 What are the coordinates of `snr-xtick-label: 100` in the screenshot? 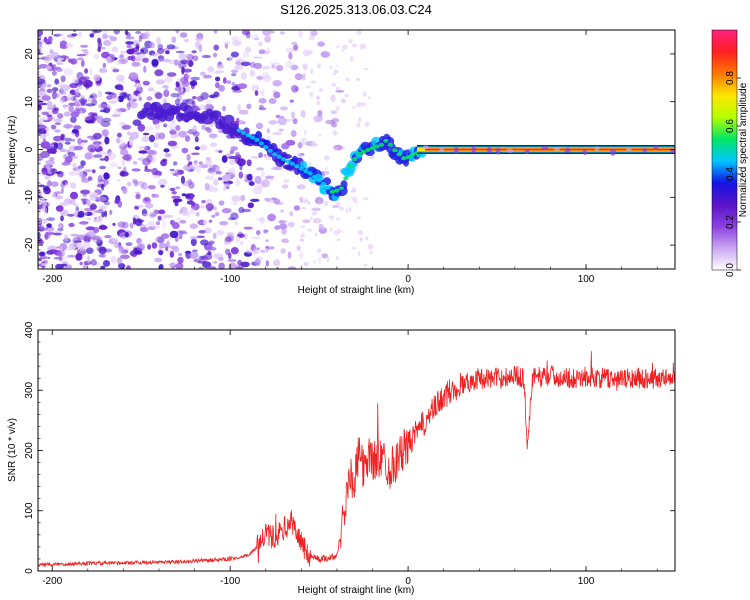 It's located at (586, 581).